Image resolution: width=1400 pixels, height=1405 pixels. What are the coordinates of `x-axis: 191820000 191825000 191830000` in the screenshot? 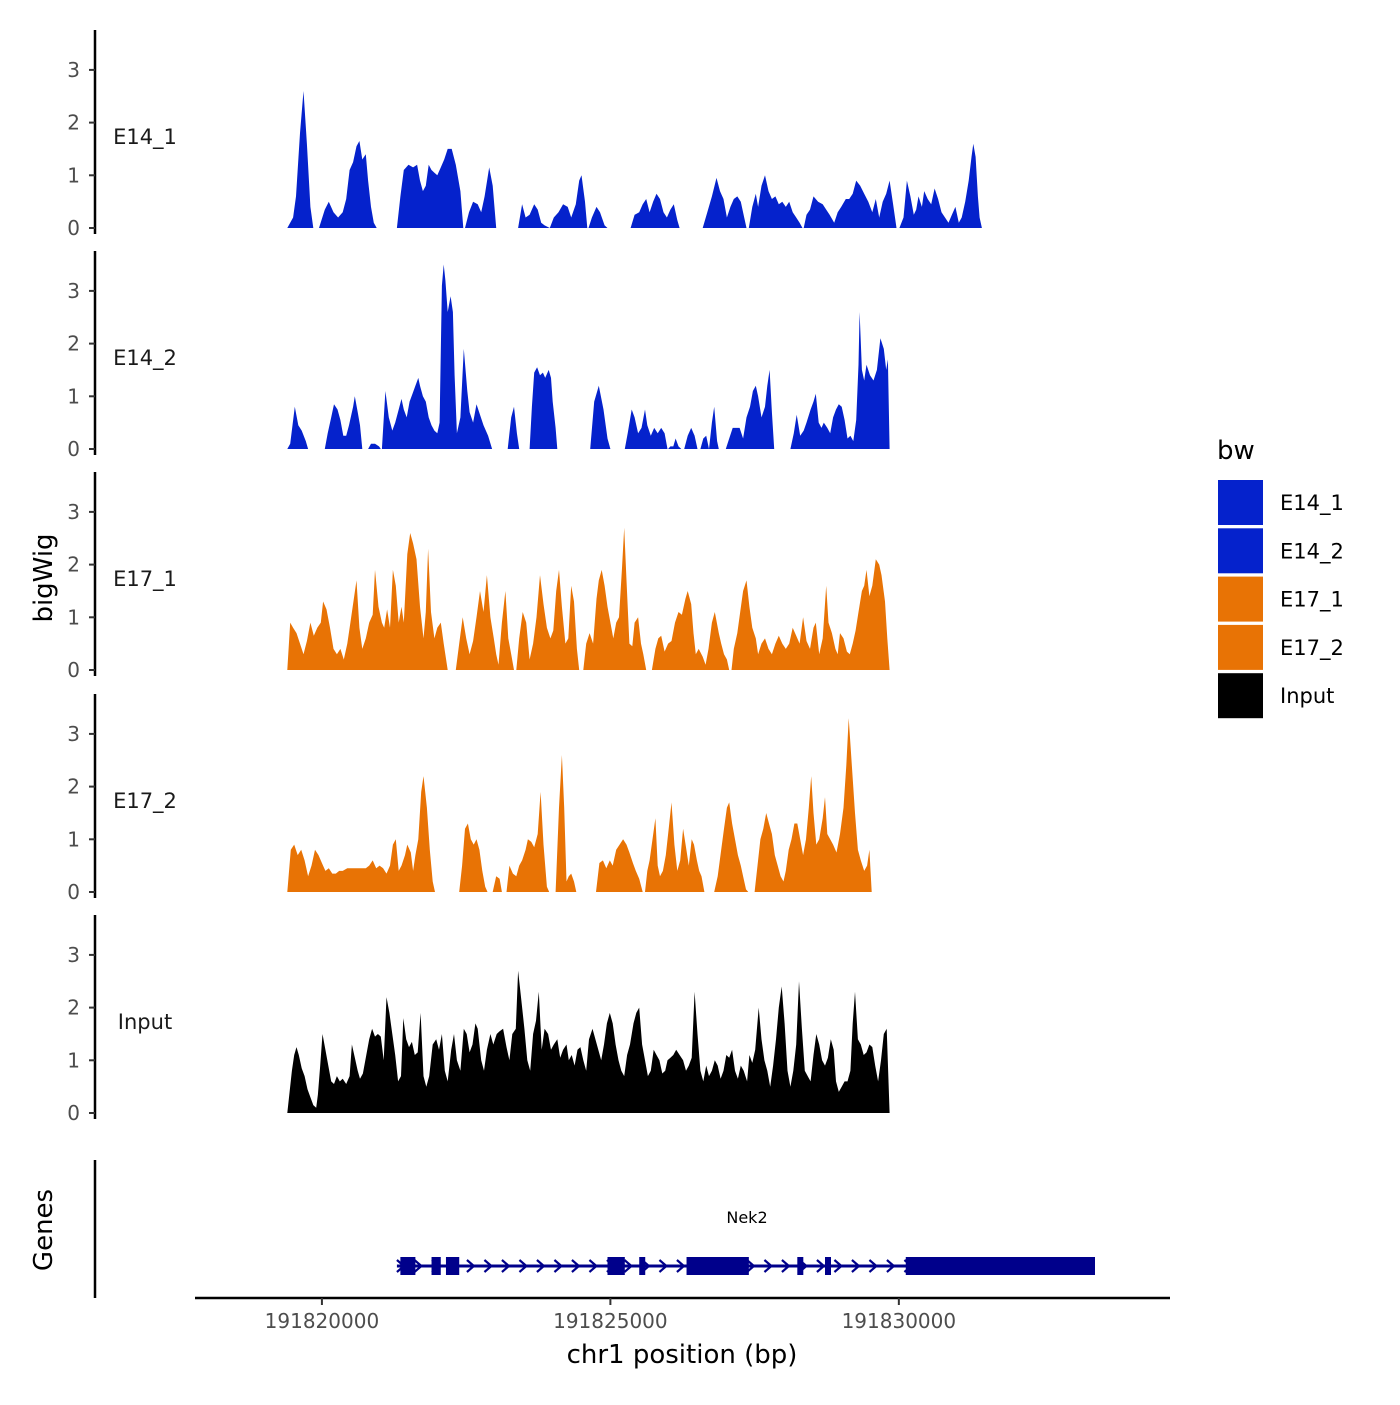 It's located at (682, 1314).